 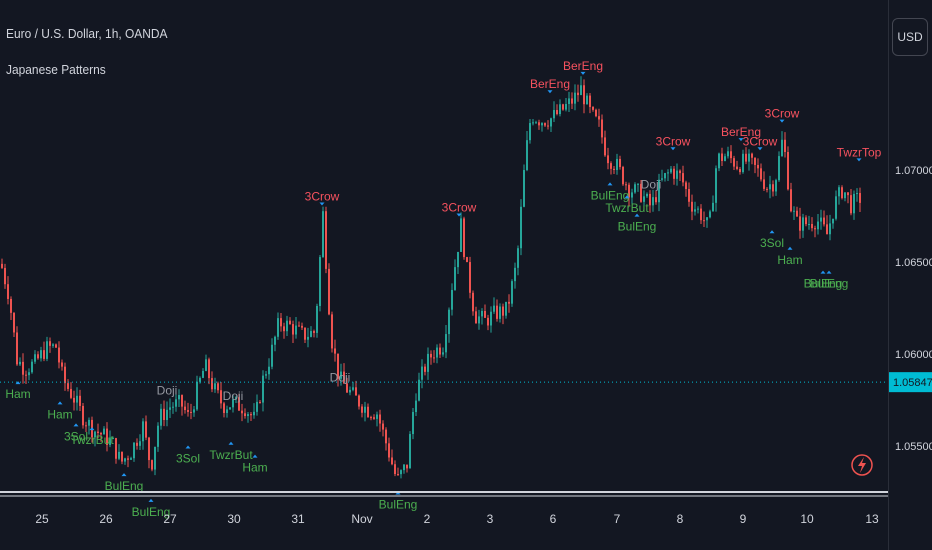 I want to click on lightning-icon, so click(x=862, y=465).